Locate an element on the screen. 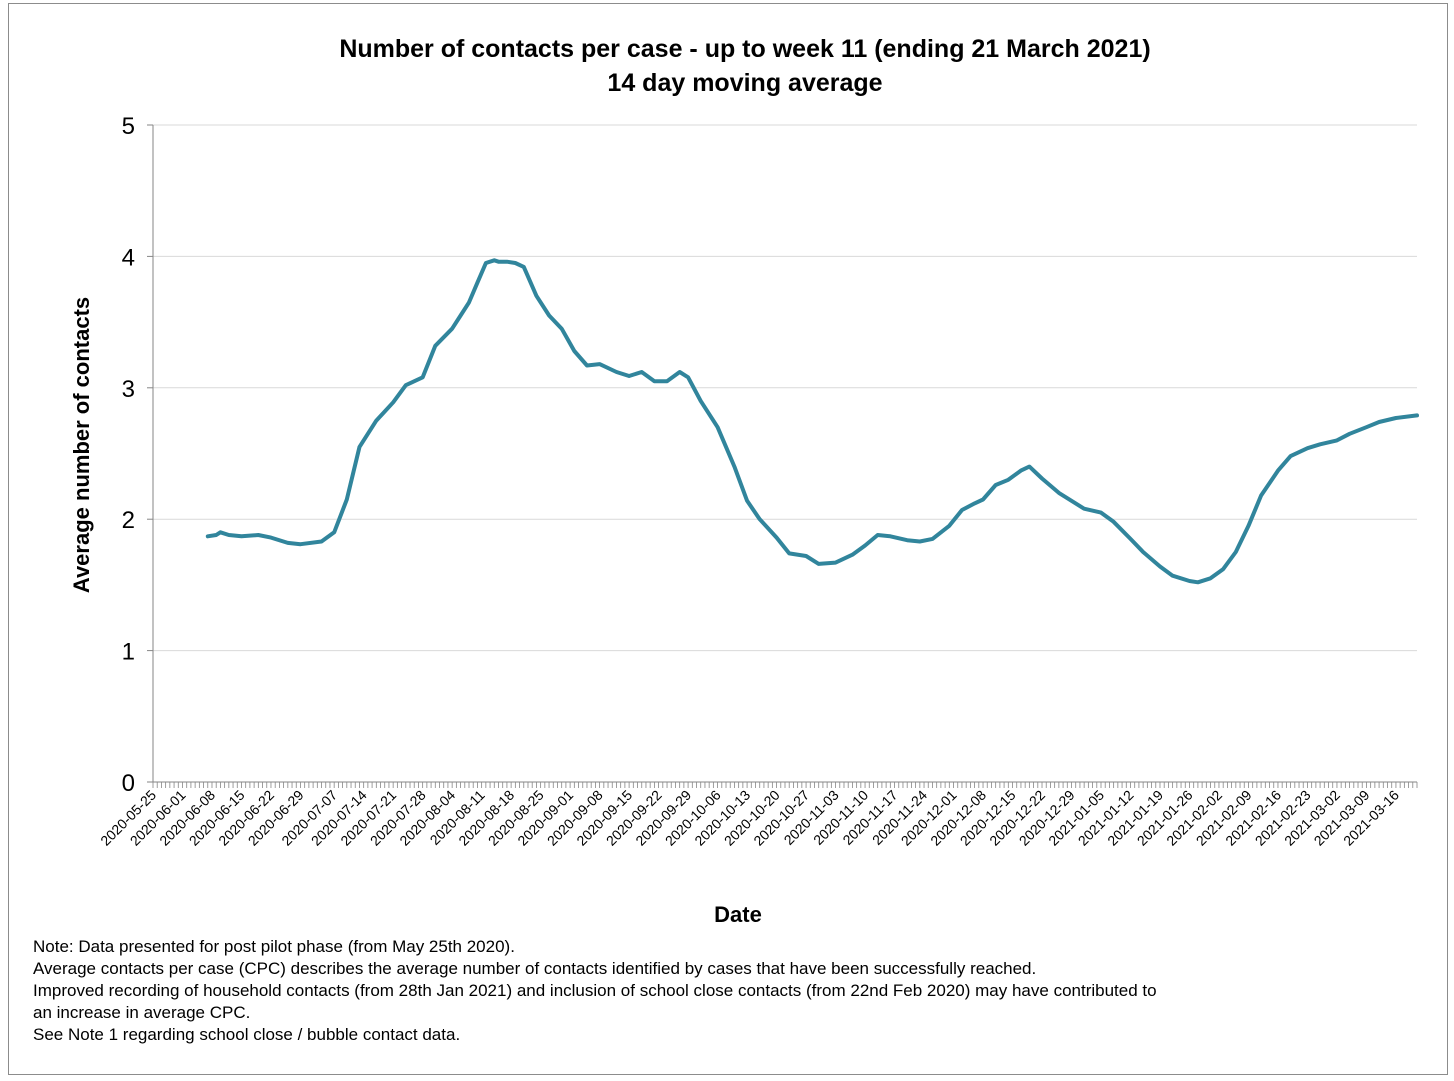  y-tick-label: 4 is located at coordinates (128, 257).